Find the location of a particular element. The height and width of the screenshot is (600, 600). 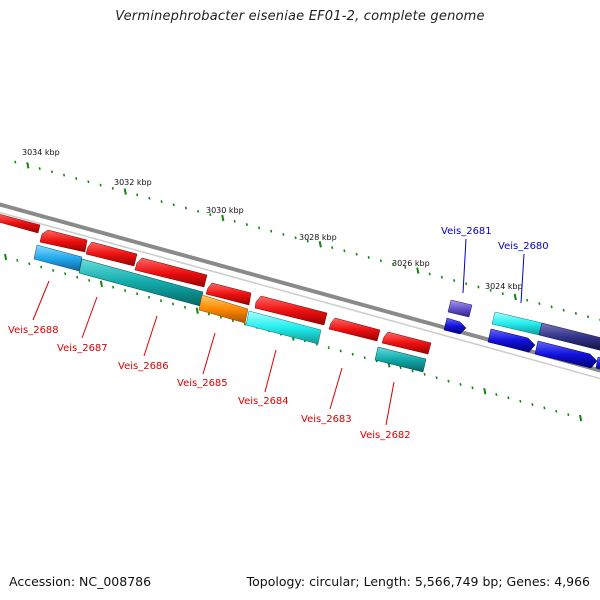

gene-label: Veis_2683 is located at coordinates (326, 419).